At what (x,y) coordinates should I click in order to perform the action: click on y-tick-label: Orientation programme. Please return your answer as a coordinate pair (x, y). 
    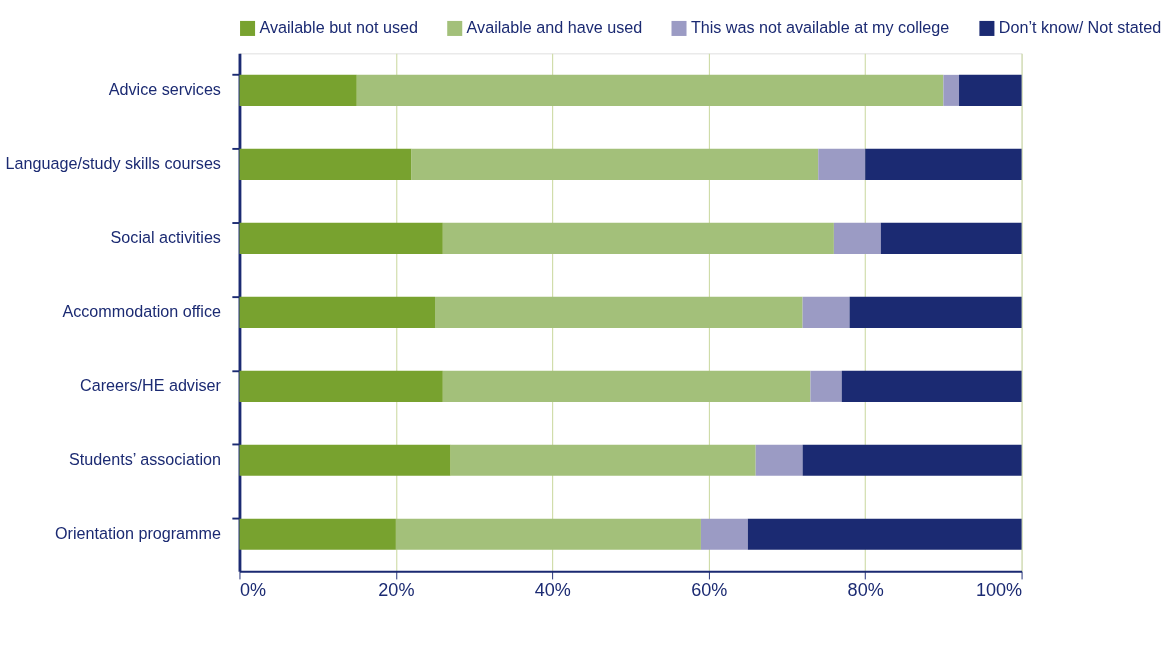
    Looking at the image, I should click on (137, 533).